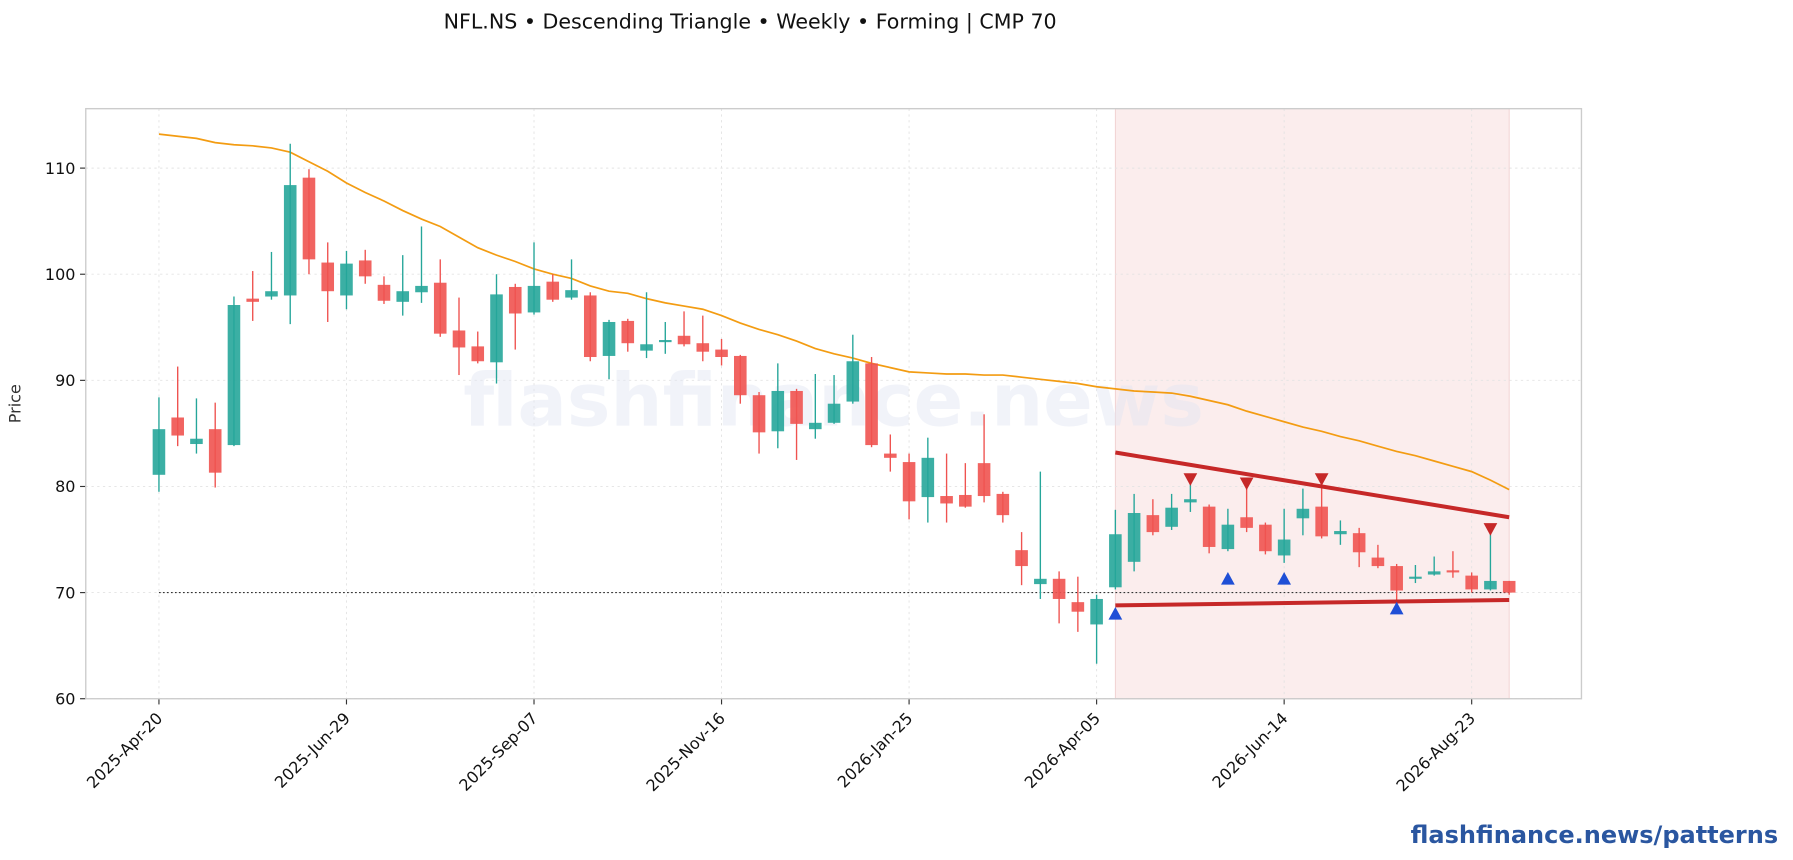 This screenshot has width=1793, height=860. What do you see at coordinates (60, 168) in the screenshot?
I see `y-tick-label: 110` at bounding box center [60, 168].